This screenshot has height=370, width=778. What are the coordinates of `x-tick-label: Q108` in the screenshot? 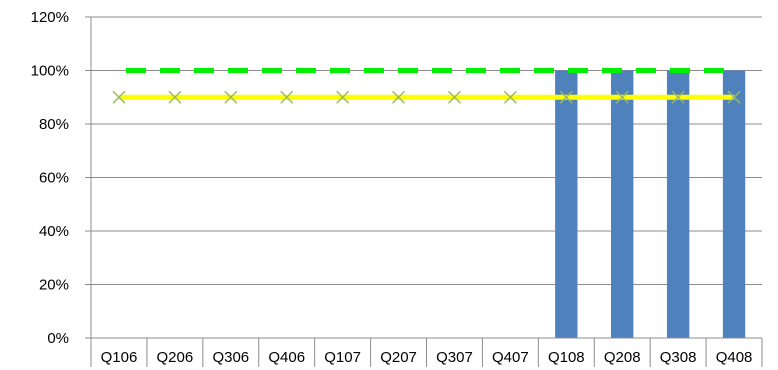 It's located at (566, 357).